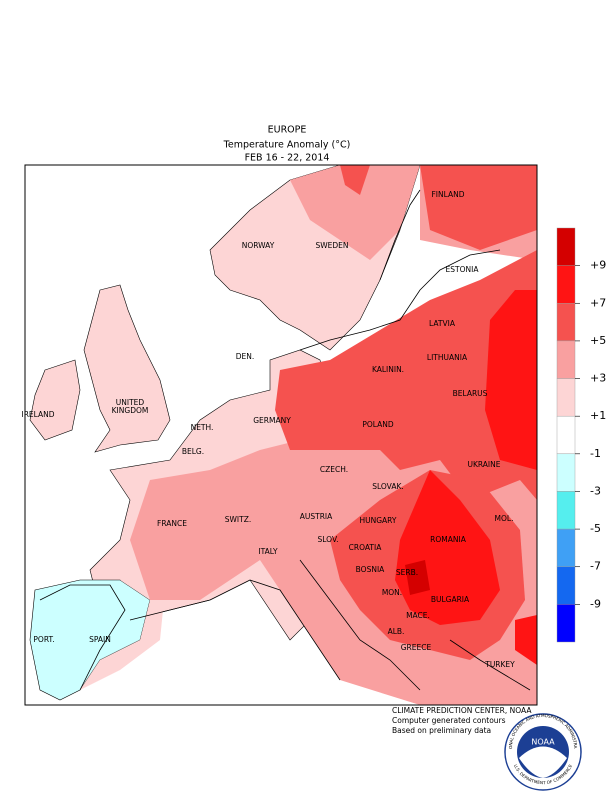 The image size is (612, 792). What do you see at coordinates (595, 490) in the screenshot?
I see `legend-label: -3` at bounding box center [595, 490].